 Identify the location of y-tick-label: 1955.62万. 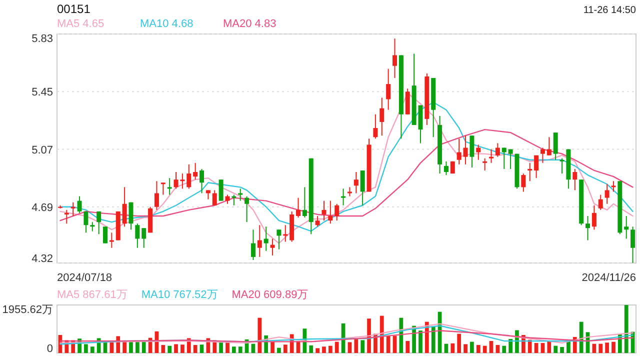
(27, 310).